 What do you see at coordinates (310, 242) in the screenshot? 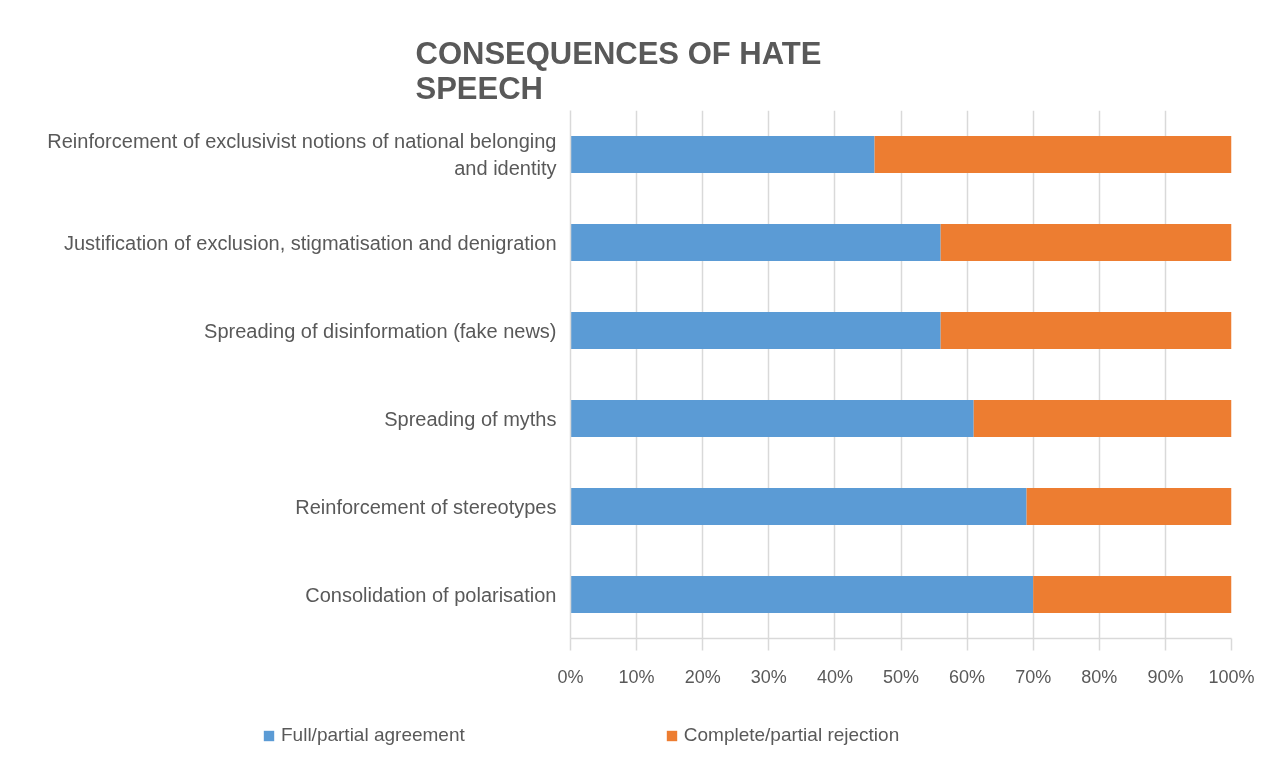
I see `y-tick-label: Justification of exclusion, stigmatisation and denigration` at bounding box center [310, 242].